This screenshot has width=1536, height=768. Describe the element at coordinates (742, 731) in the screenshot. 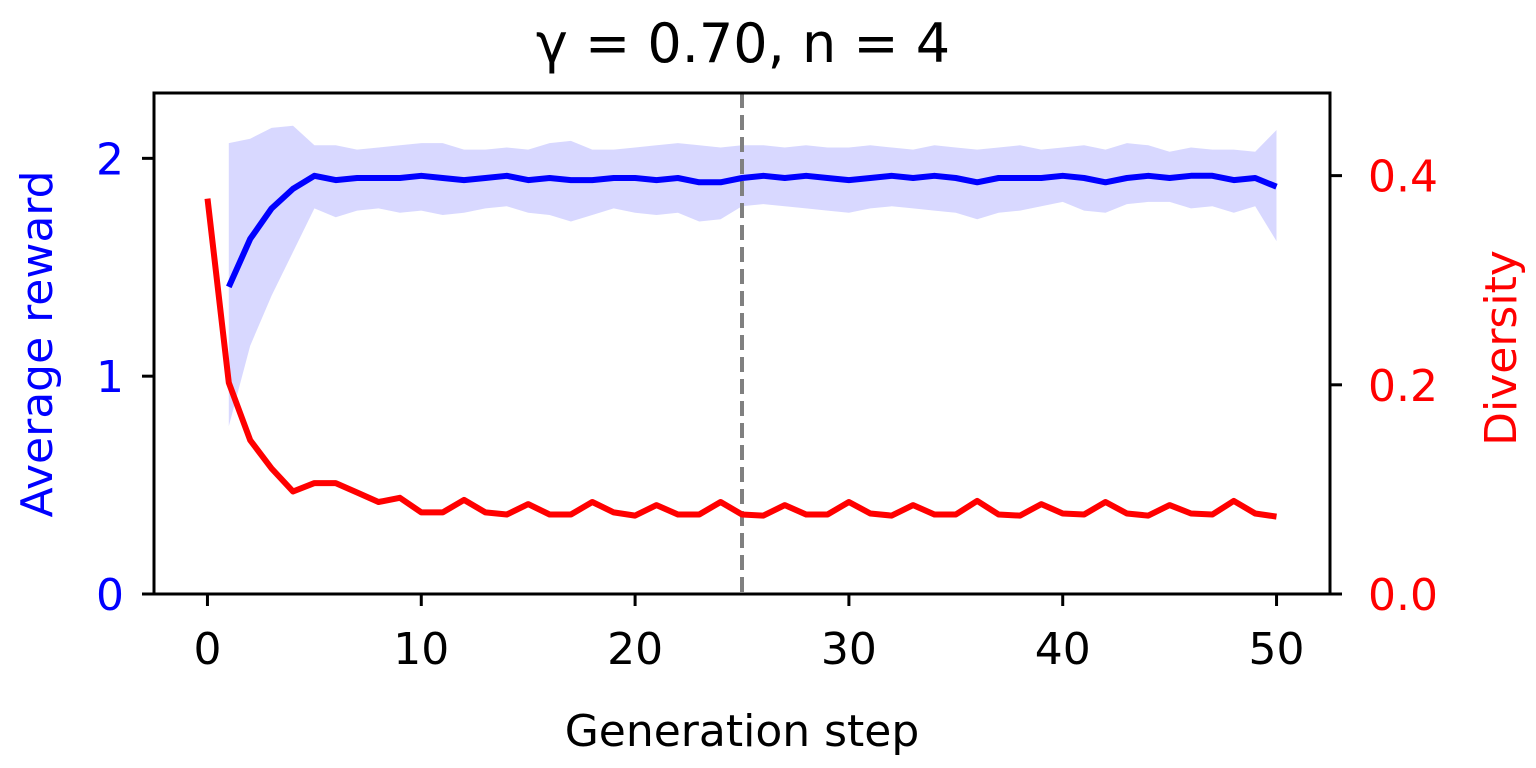

I see `x-axis-label: Generation step` at that location.